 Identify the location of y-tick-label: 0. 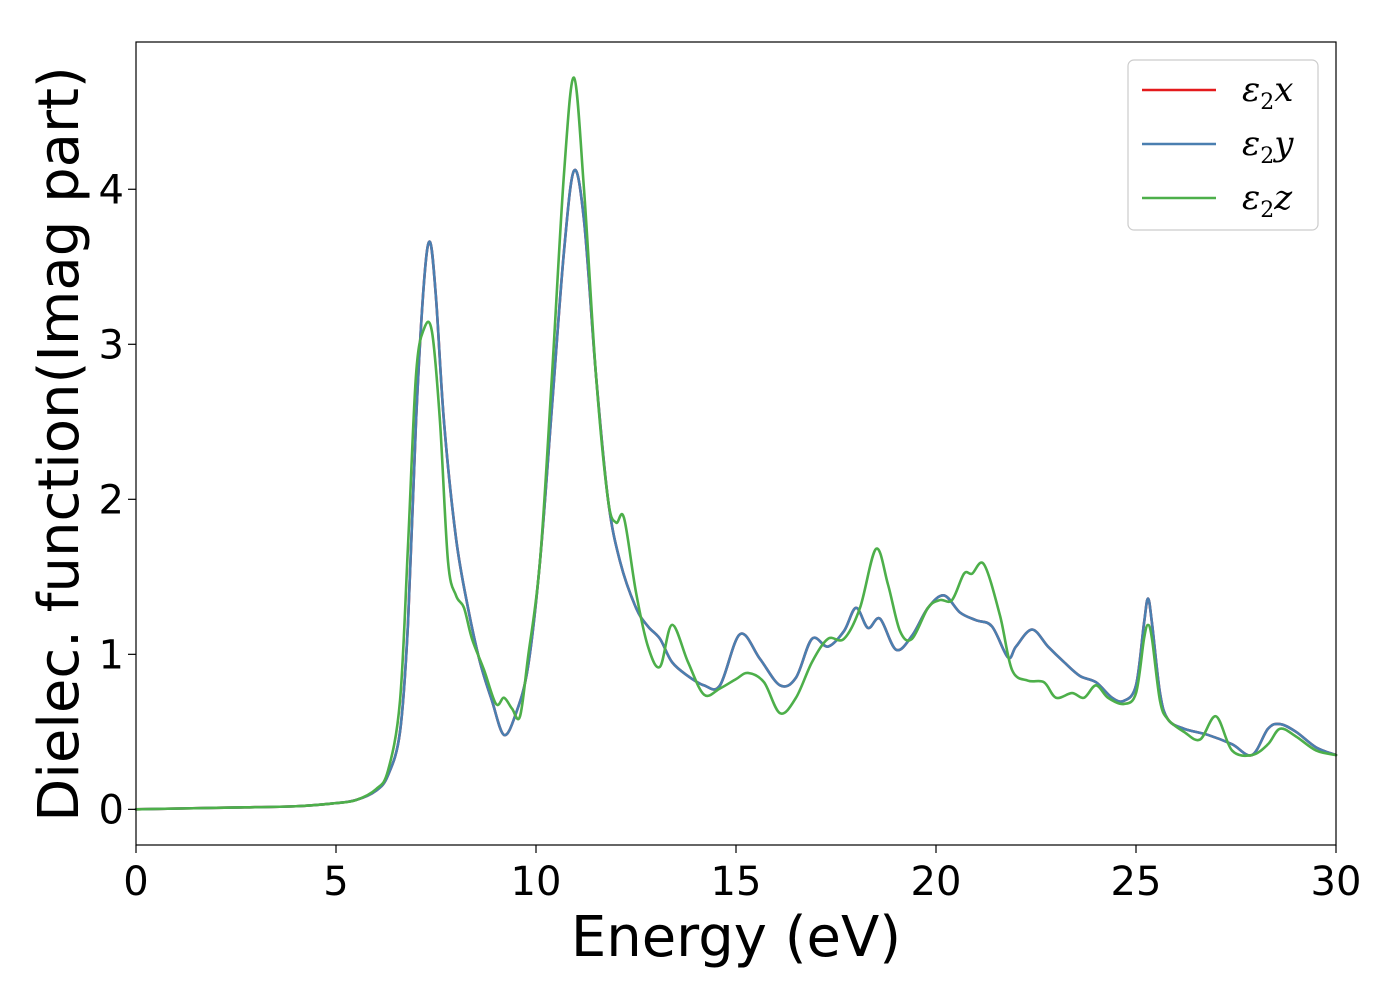
(111, 810).